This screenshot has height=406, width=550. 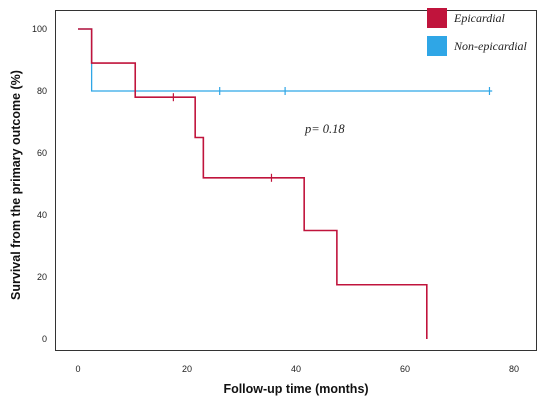 What do you see at coordinates (477, 32) in the screenshot?
I see `legend: Epicardial Non-epicardial` at bounding box center [477, 32].